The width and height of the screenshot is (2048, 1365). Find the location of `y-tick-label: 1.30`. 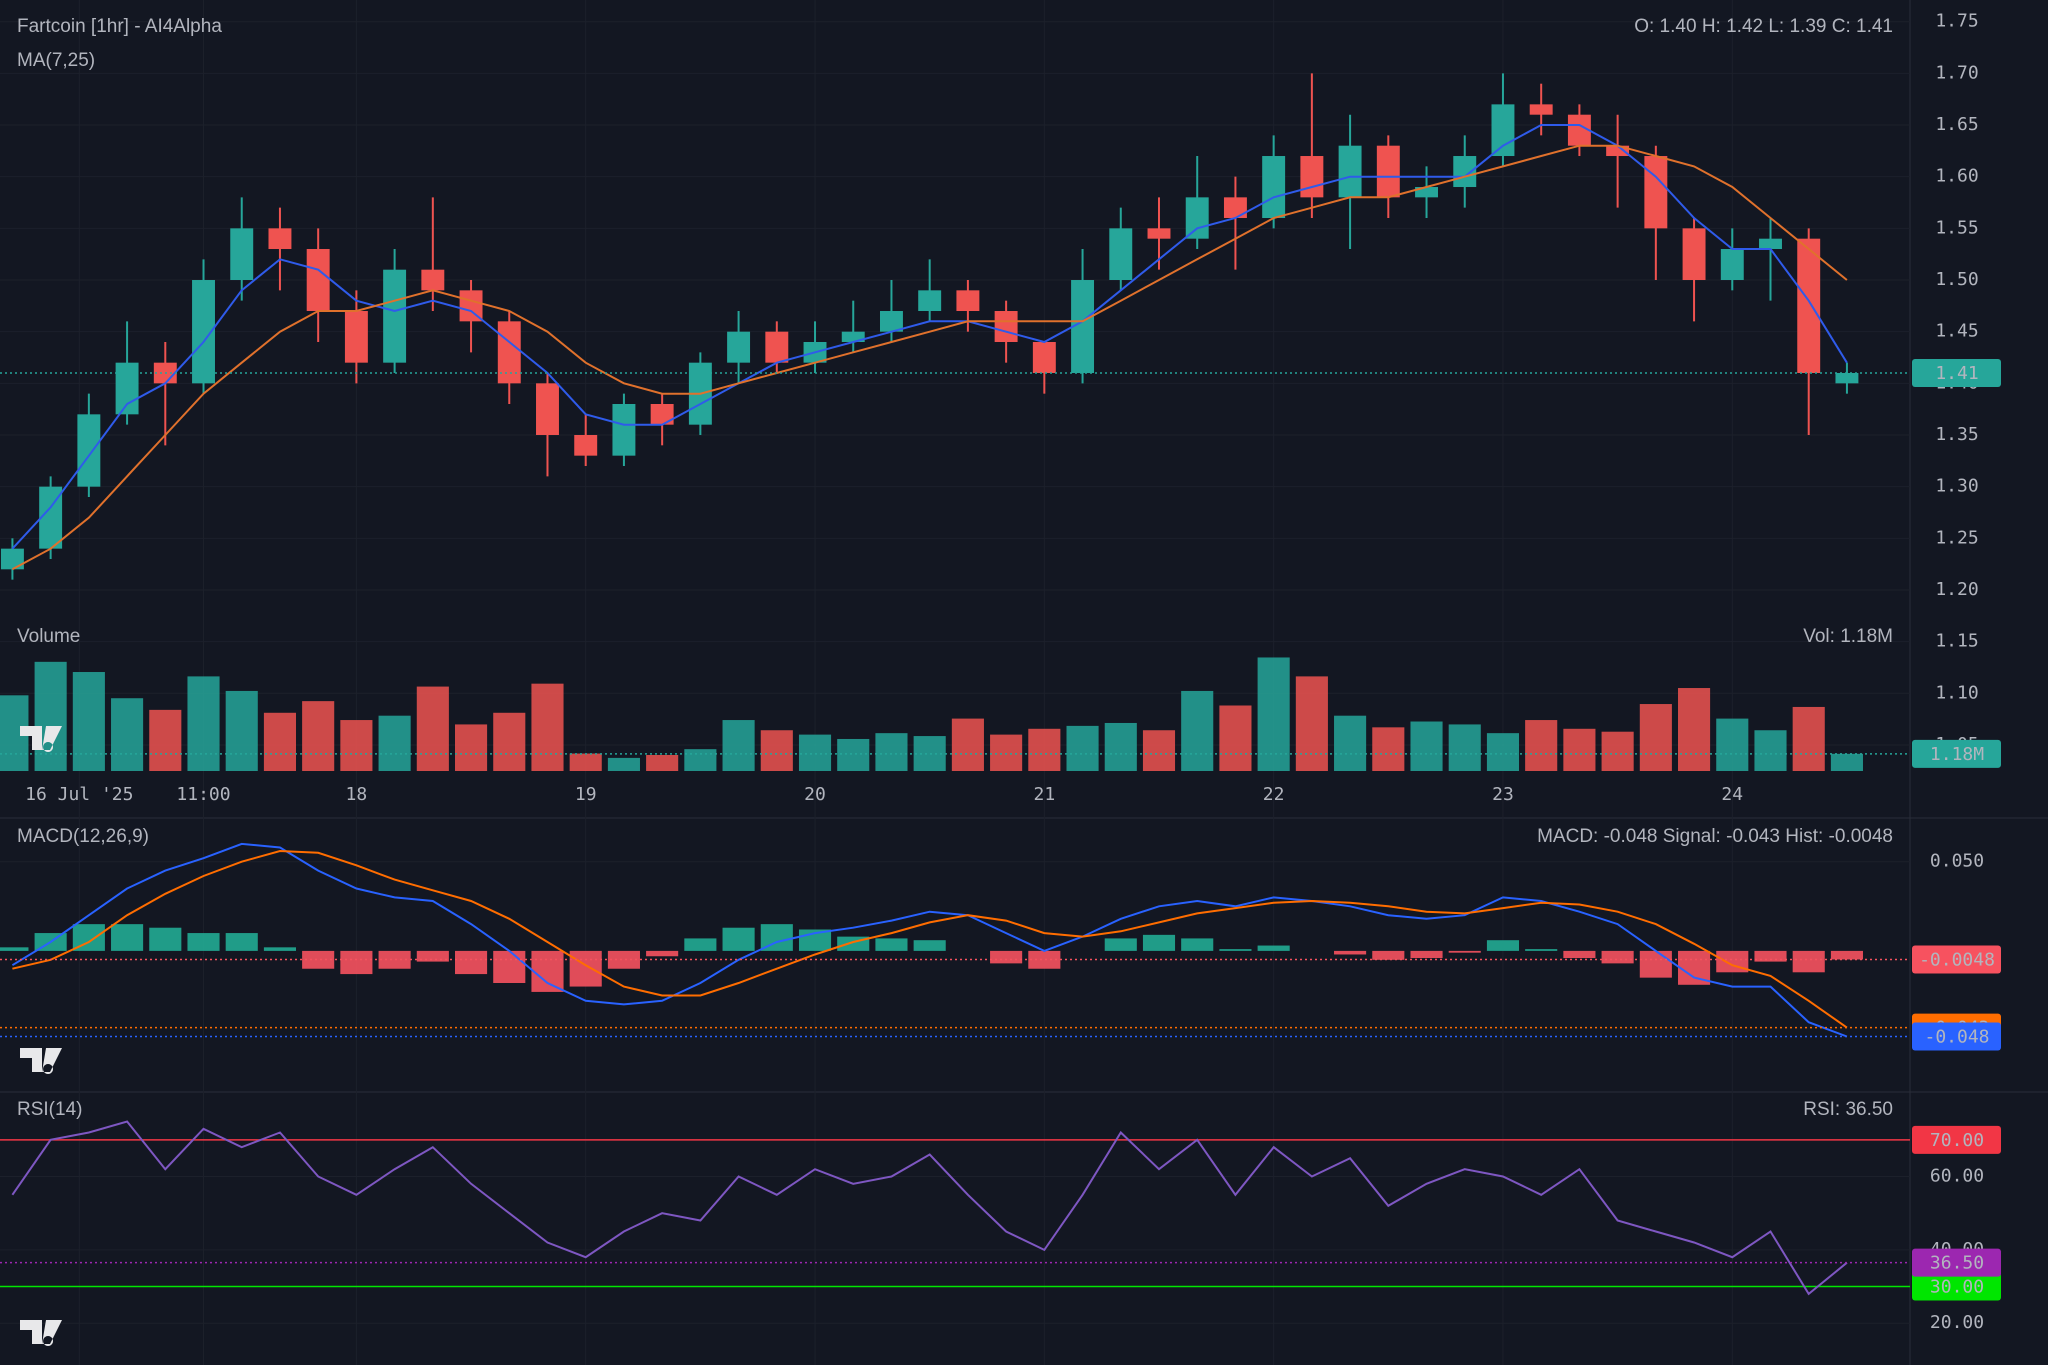

y-tick-label: 1.30 is located at coordinates (1956, 486).